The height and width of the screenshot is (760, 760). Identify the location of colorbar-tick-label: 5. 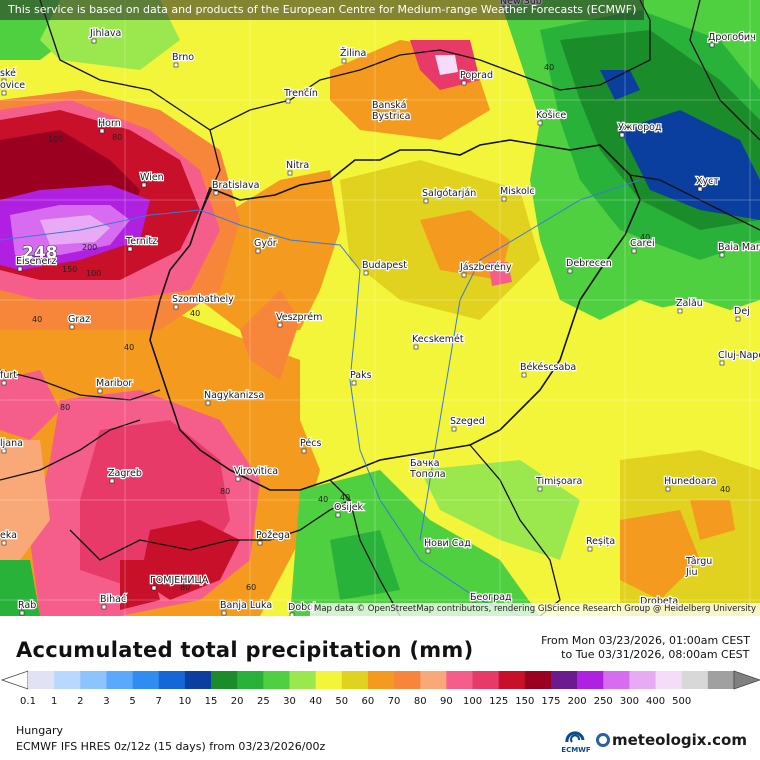
(132, 701).